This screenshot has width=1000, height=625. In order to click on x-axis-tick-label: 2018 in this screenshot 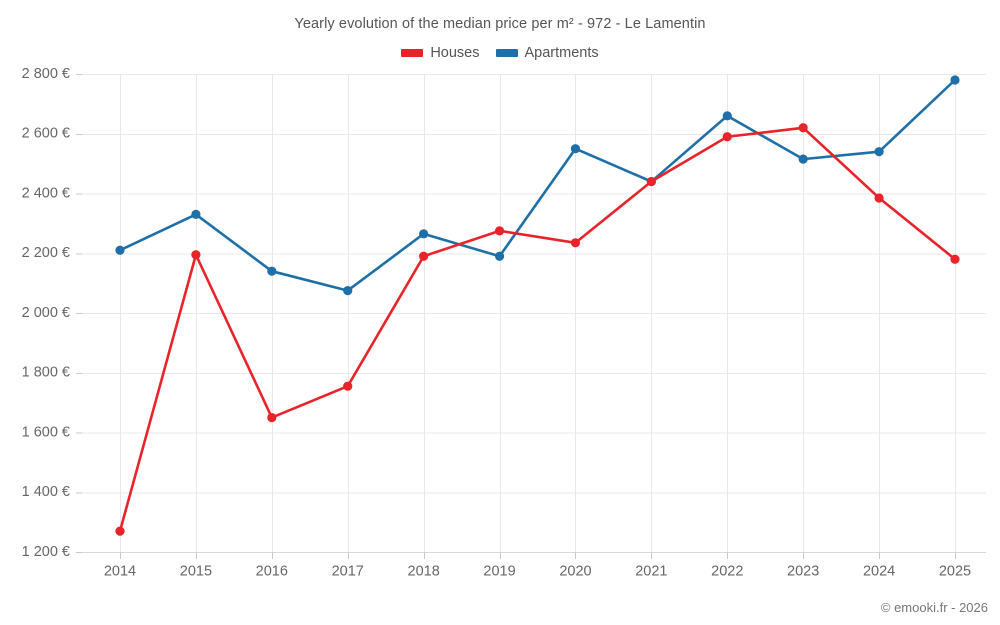, I will do `click(424, 572)`.